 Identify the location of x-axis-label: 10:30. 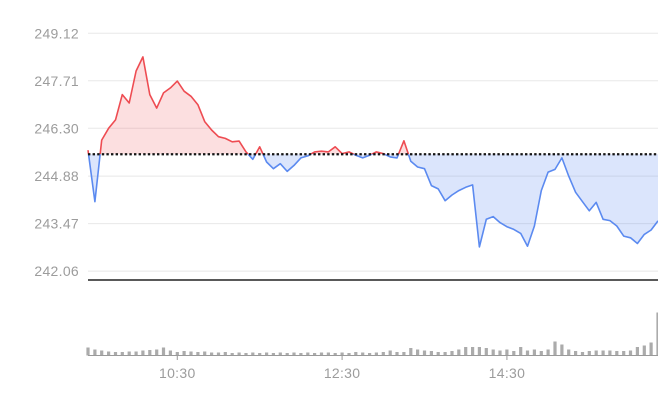
(177, 373).